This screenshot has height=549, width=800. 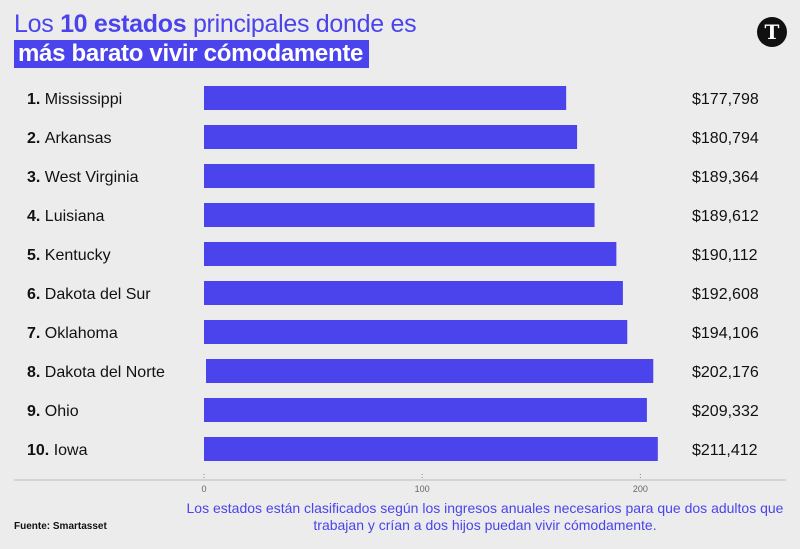 What do you see at coordinates (40, 450) in the screenshot?
I see `rank-number: 10.` at bounding box center [40, 450].